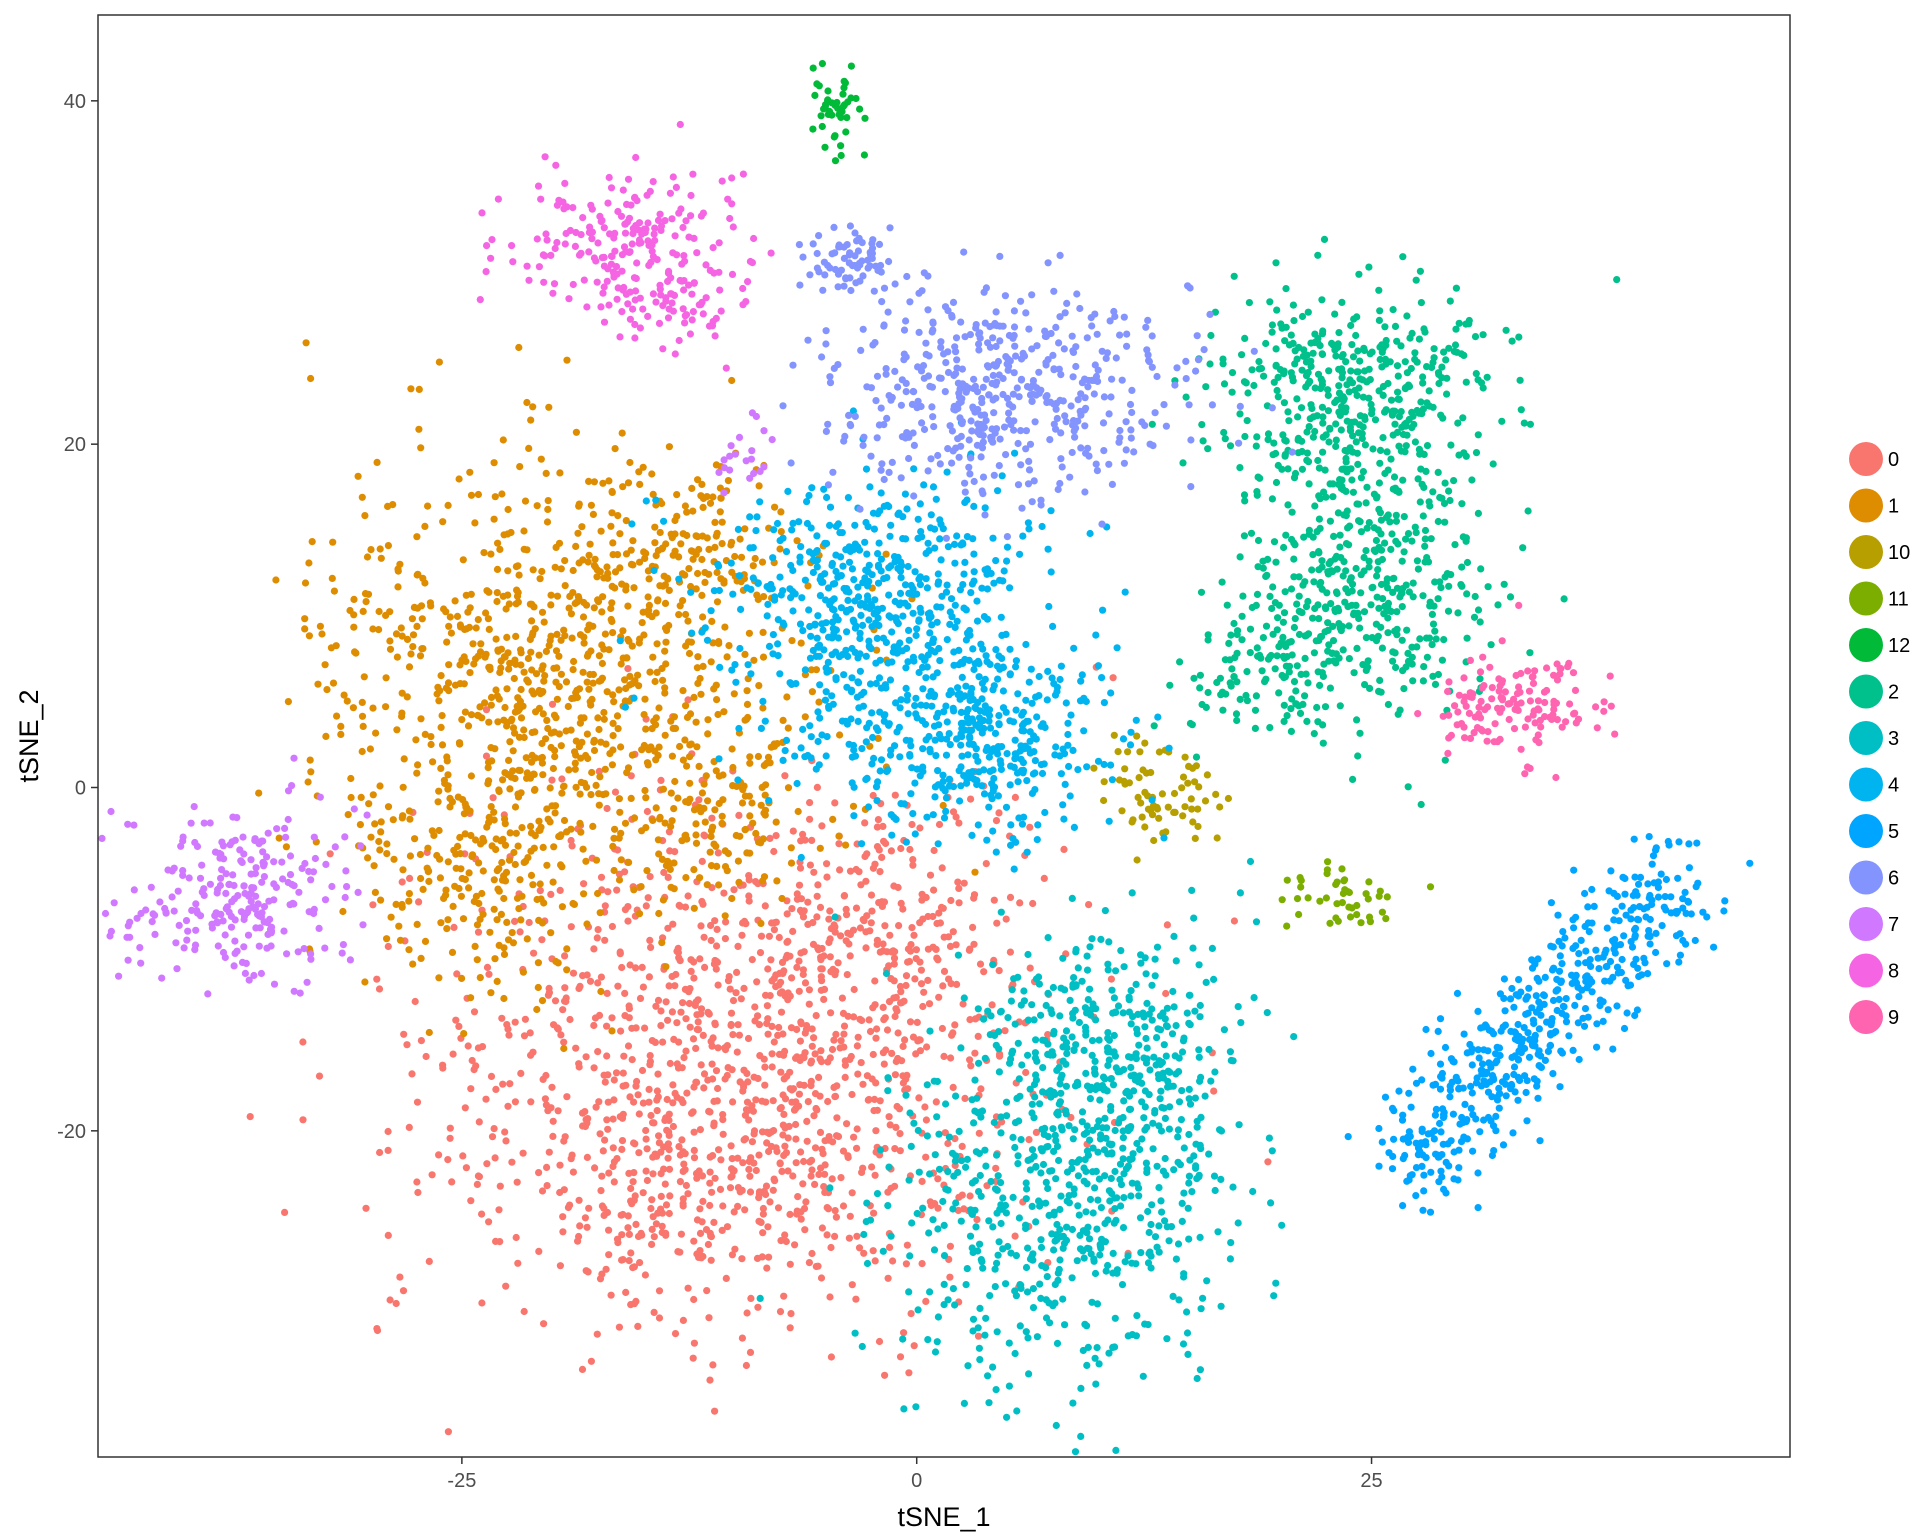 The width and height of the screenshot is (1920, 1536). What do you see at coordinates (1161, 797) in the screenshot?
I see `cluster-10-points` at bounding box center [1161, 797].